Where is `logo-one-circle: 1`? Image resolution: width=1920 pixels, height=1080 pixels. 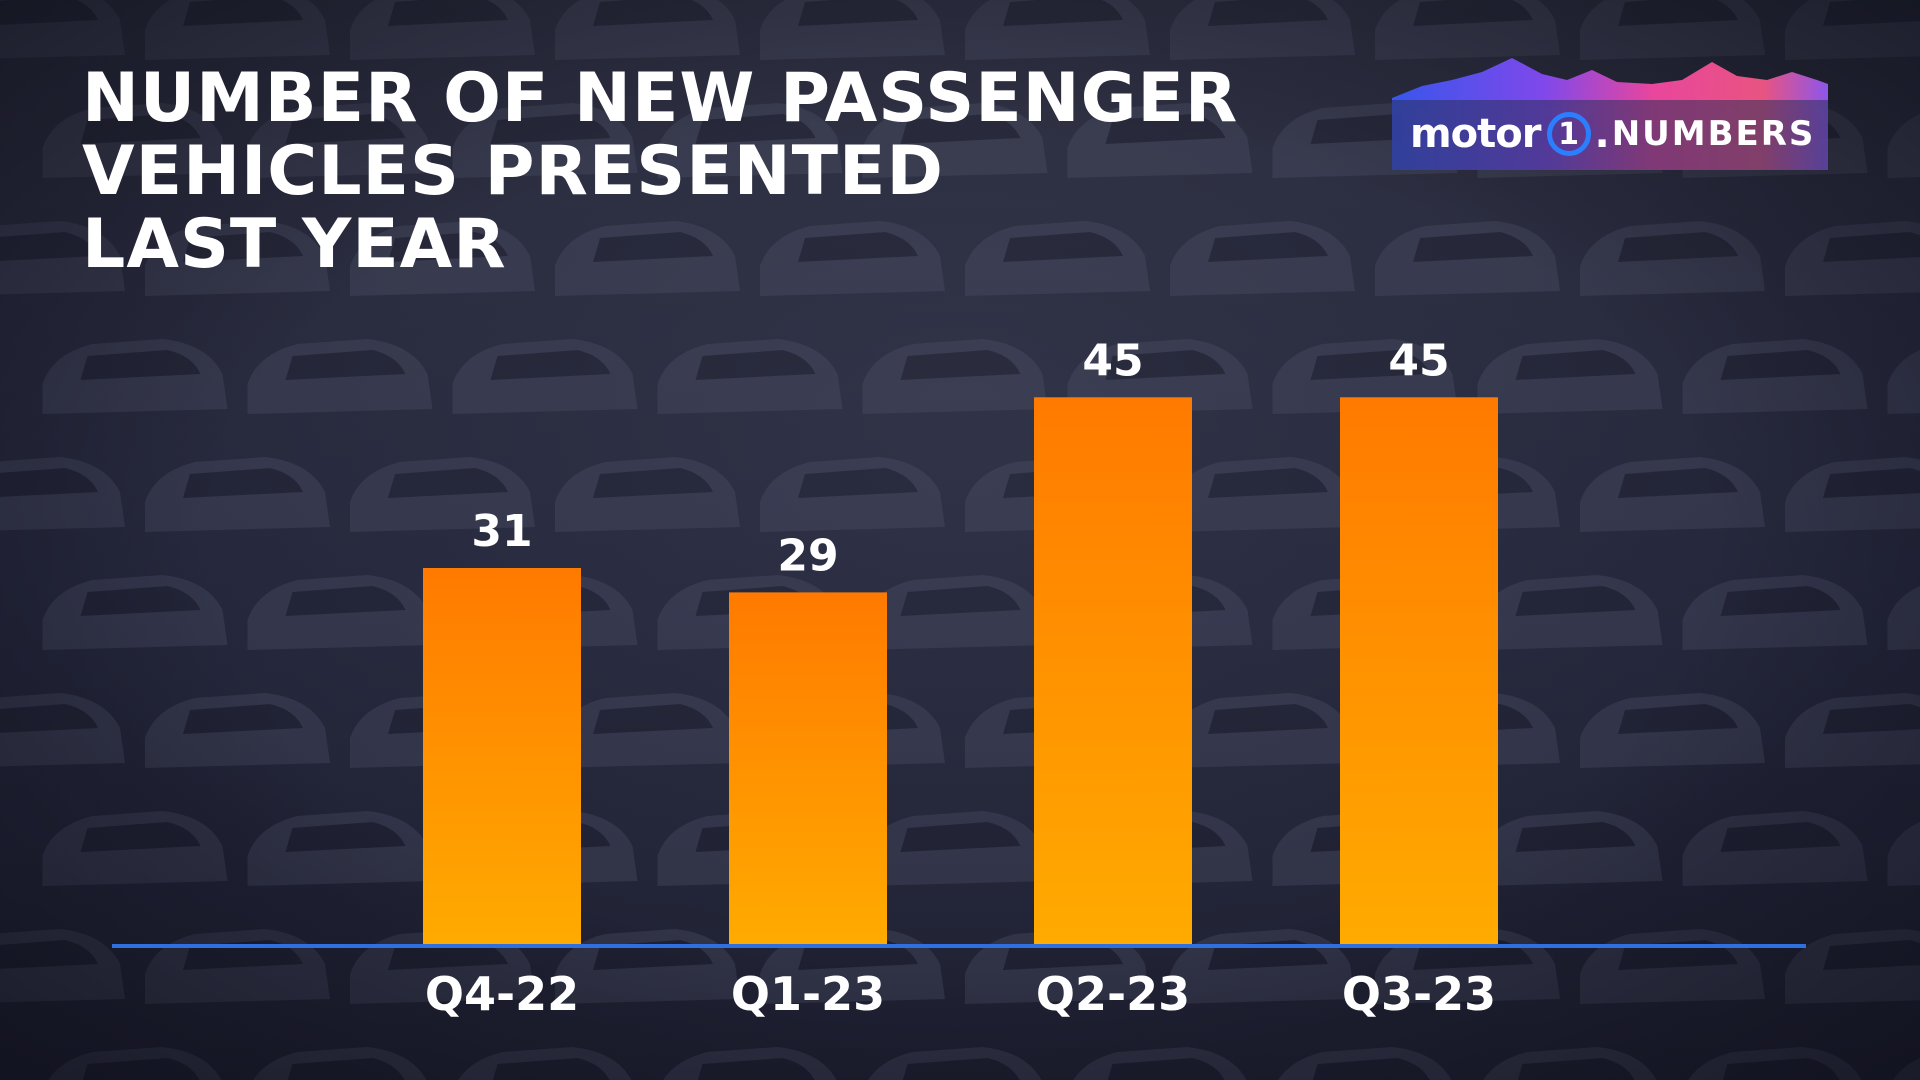 logo-one-circle: 1 is located at coordinates (1568, 134).